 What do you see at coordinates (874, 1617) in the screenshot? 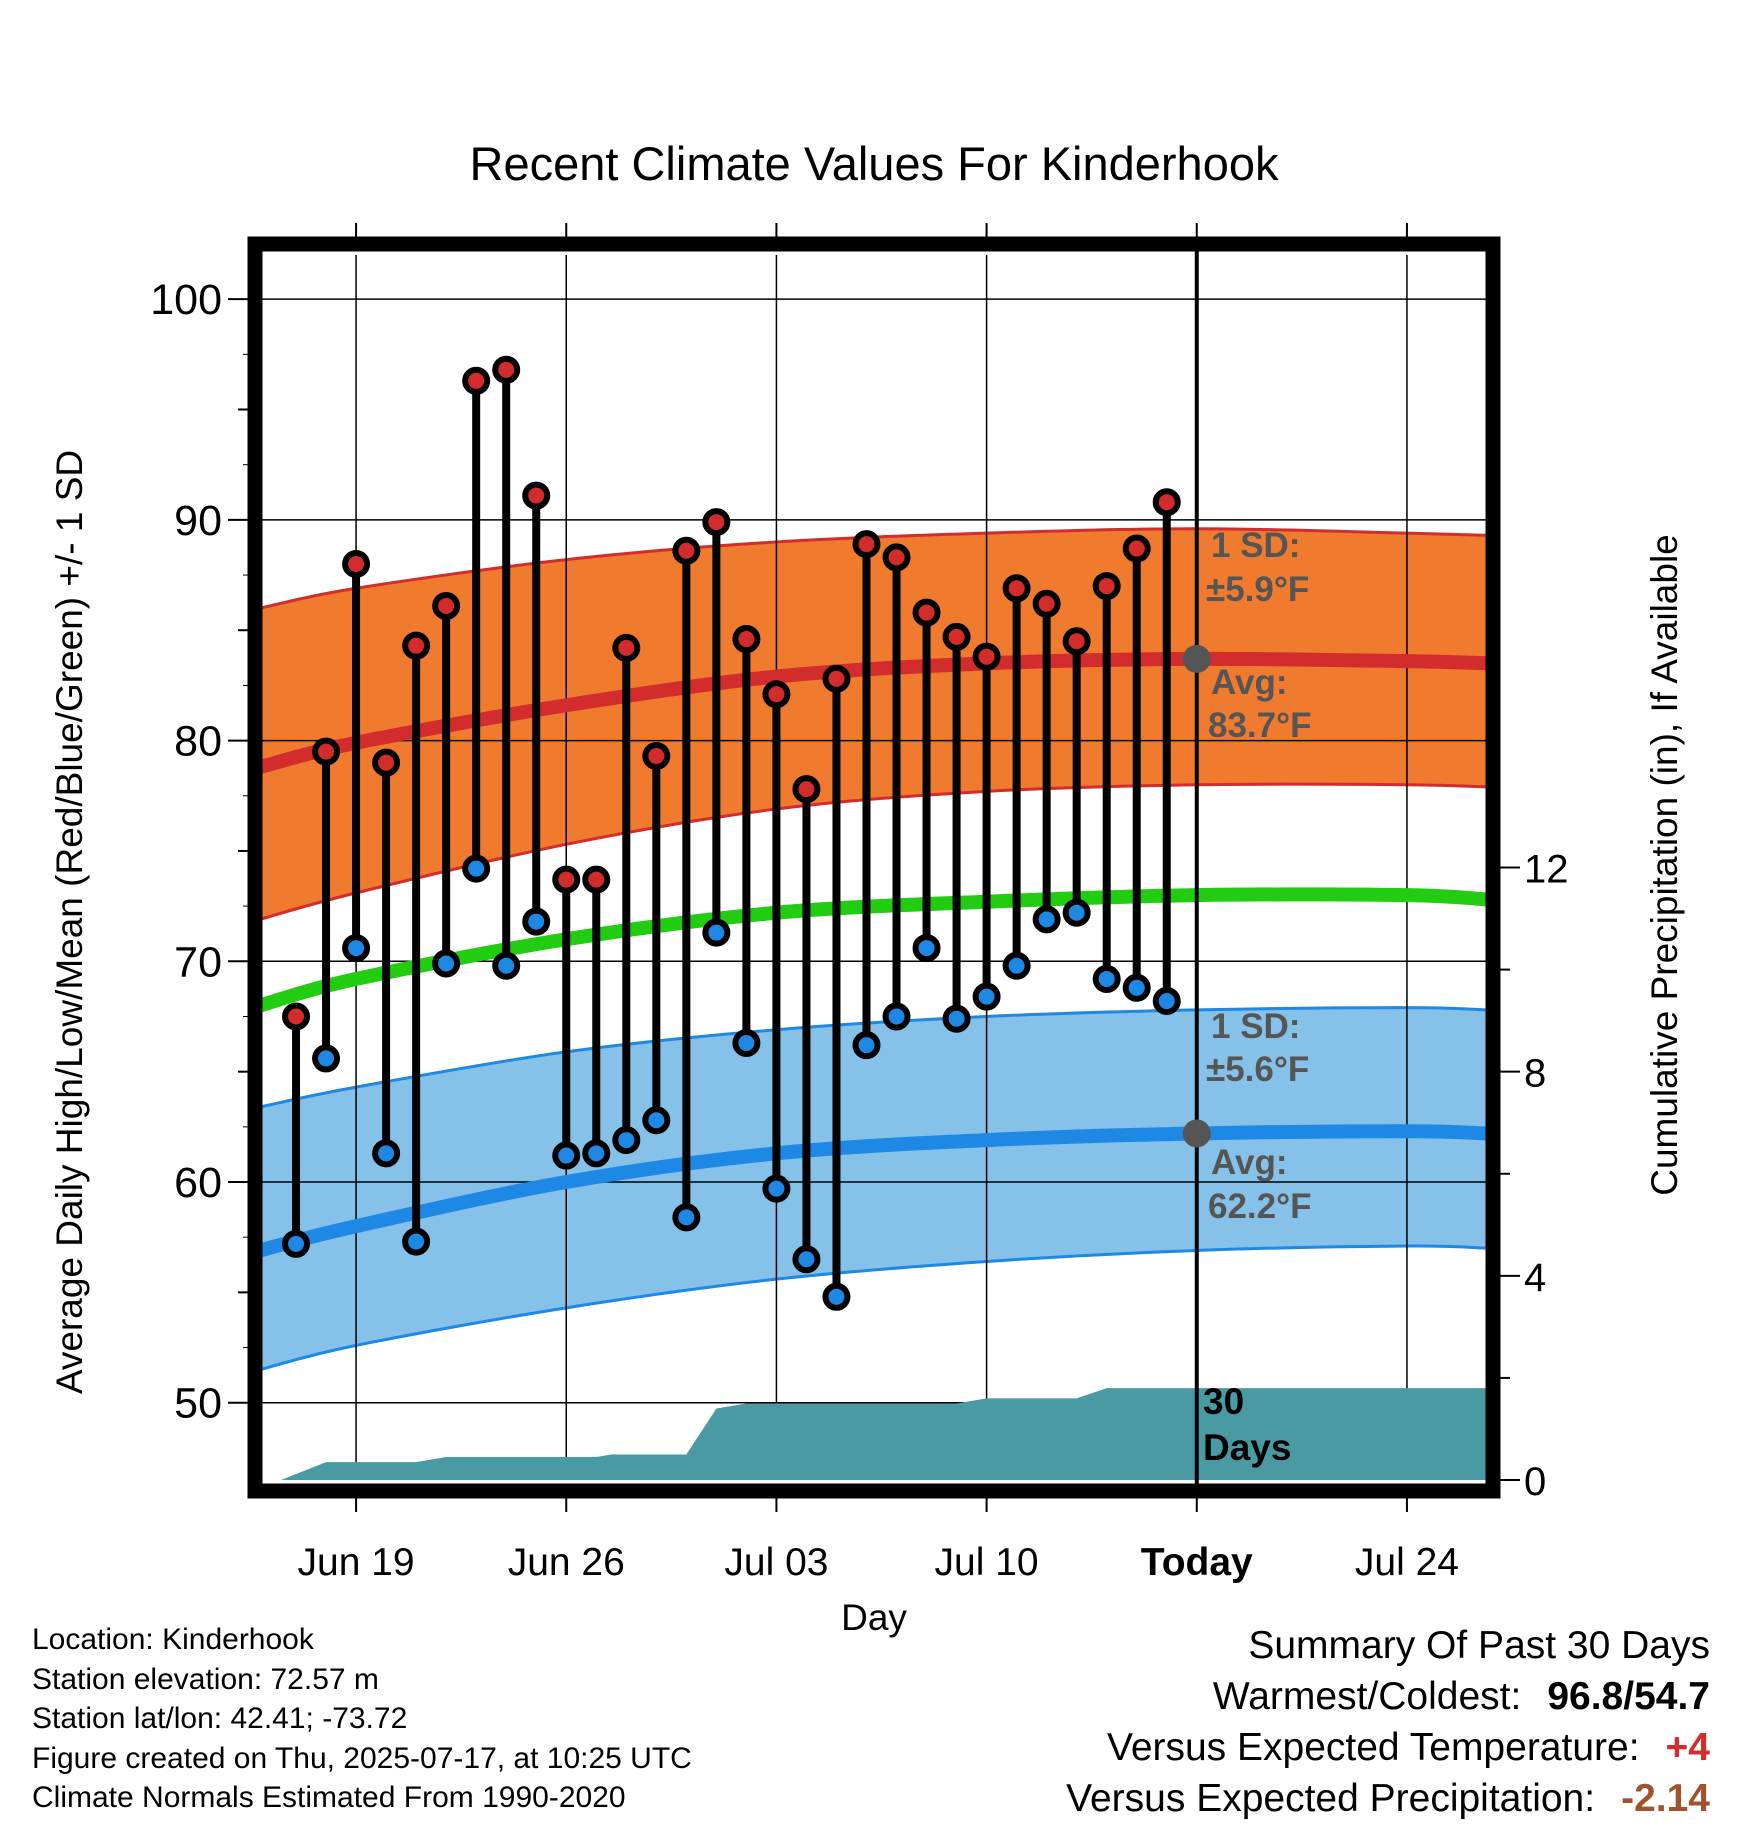
I see `x-axis-label: Day` at bounding box center [874, 1617].